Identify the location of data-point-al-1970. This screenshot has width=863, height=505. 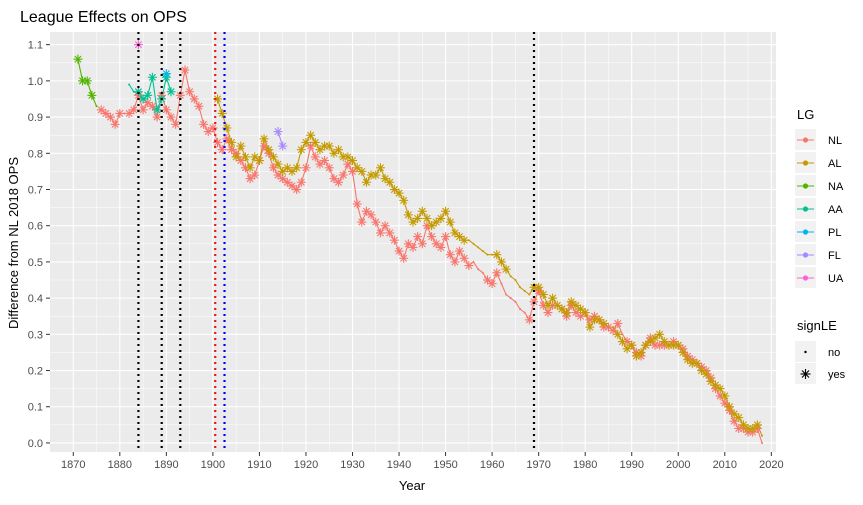
(539, 287).